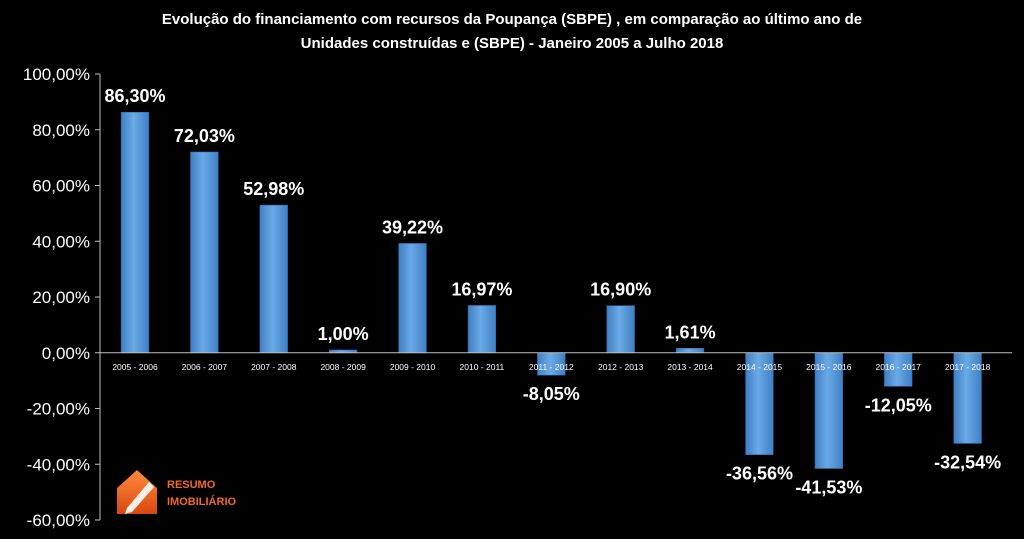 Image resolution: width=1024 pixels, height=539 pixels. What do you see at coordinates (135, 367) in the screenshot?
I see `x-tick-label: 2005 - 2006` at bounding box center [135, 367].